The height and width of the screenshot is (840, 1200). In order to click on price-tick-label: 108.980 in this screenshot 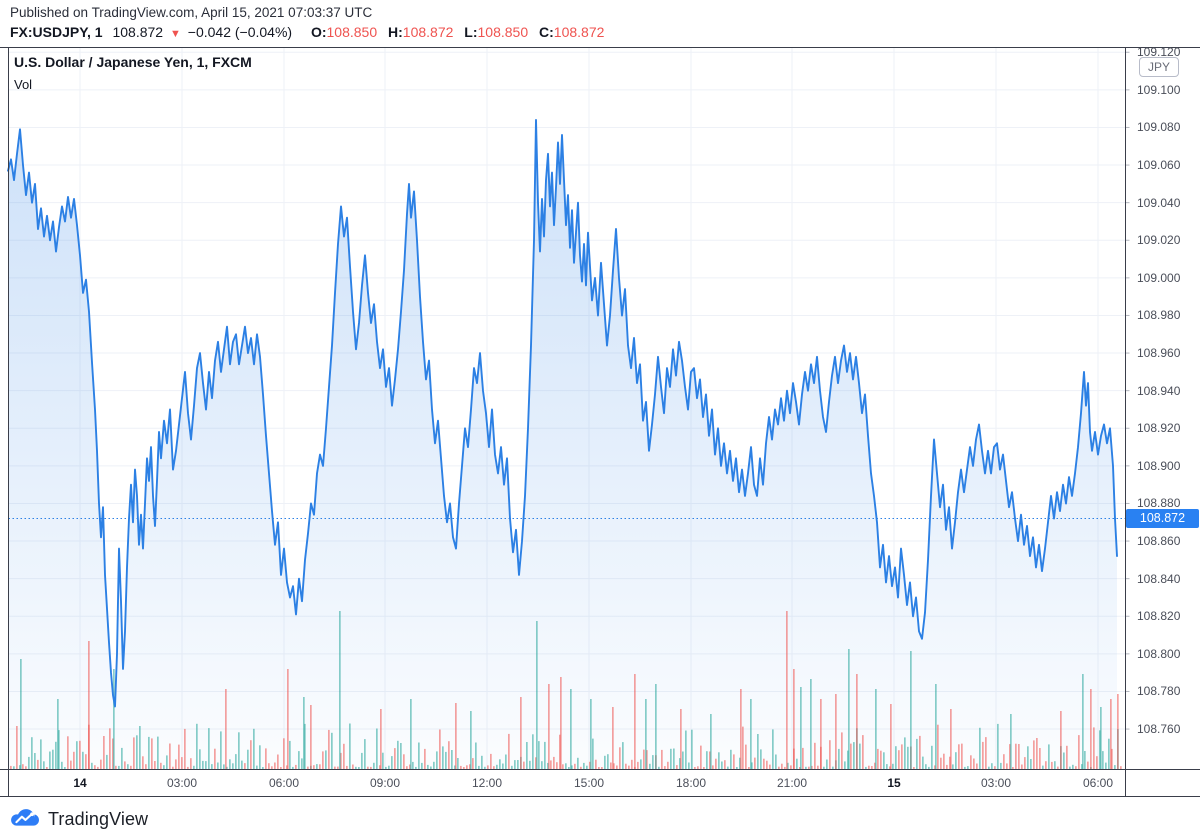, I will do `click(1159, 315)`.